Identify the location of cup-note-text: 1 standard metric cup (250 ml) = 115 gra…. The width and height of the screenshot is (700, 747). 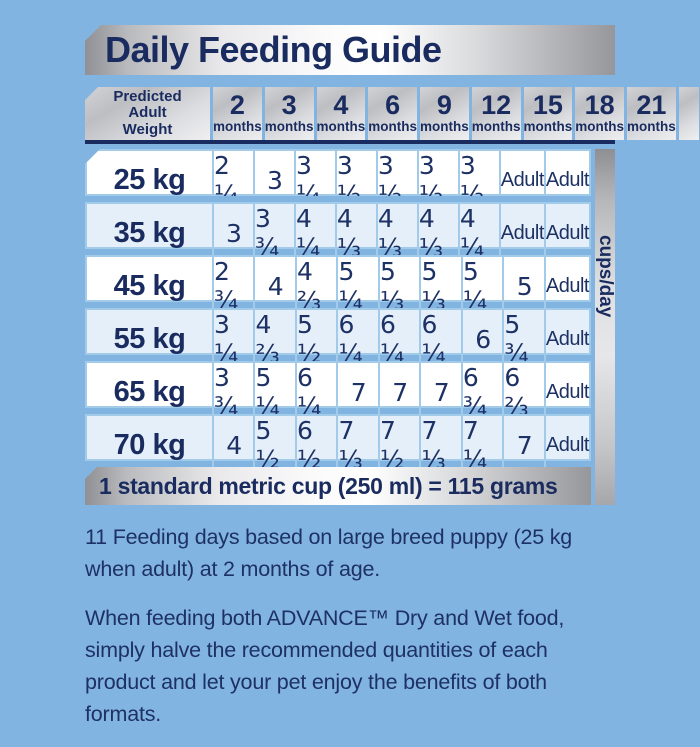
(328, 485).